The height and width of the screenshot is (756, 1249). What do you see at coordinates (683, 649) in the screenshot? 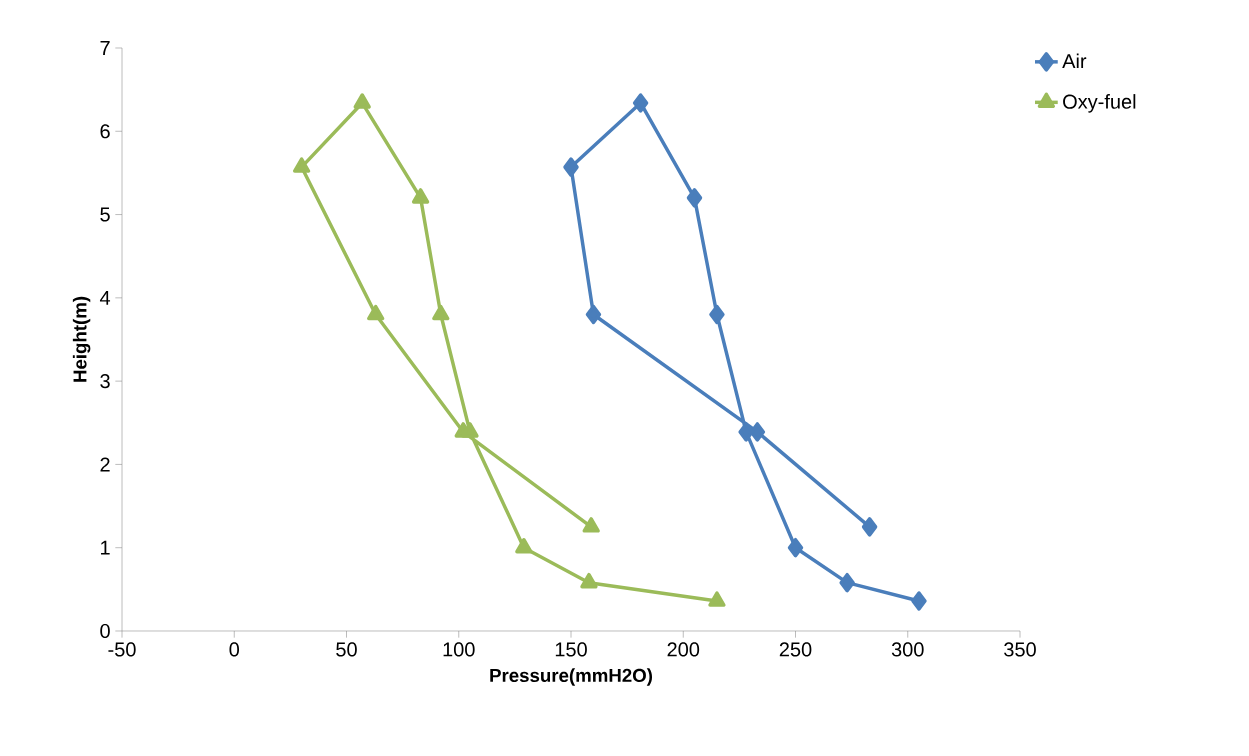
I see `x-tick-label: 200` at bounding box center [683, 649].